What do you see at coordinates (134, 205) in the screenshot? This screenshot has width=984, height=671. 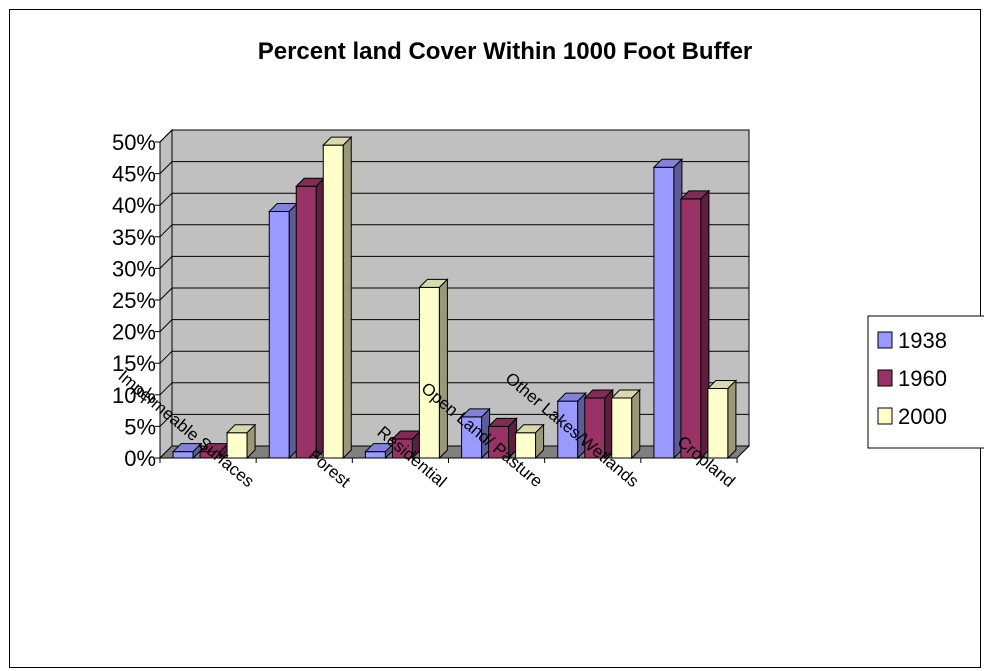 I see `y-tick-label: 40%` at bounding box center [134, 205].